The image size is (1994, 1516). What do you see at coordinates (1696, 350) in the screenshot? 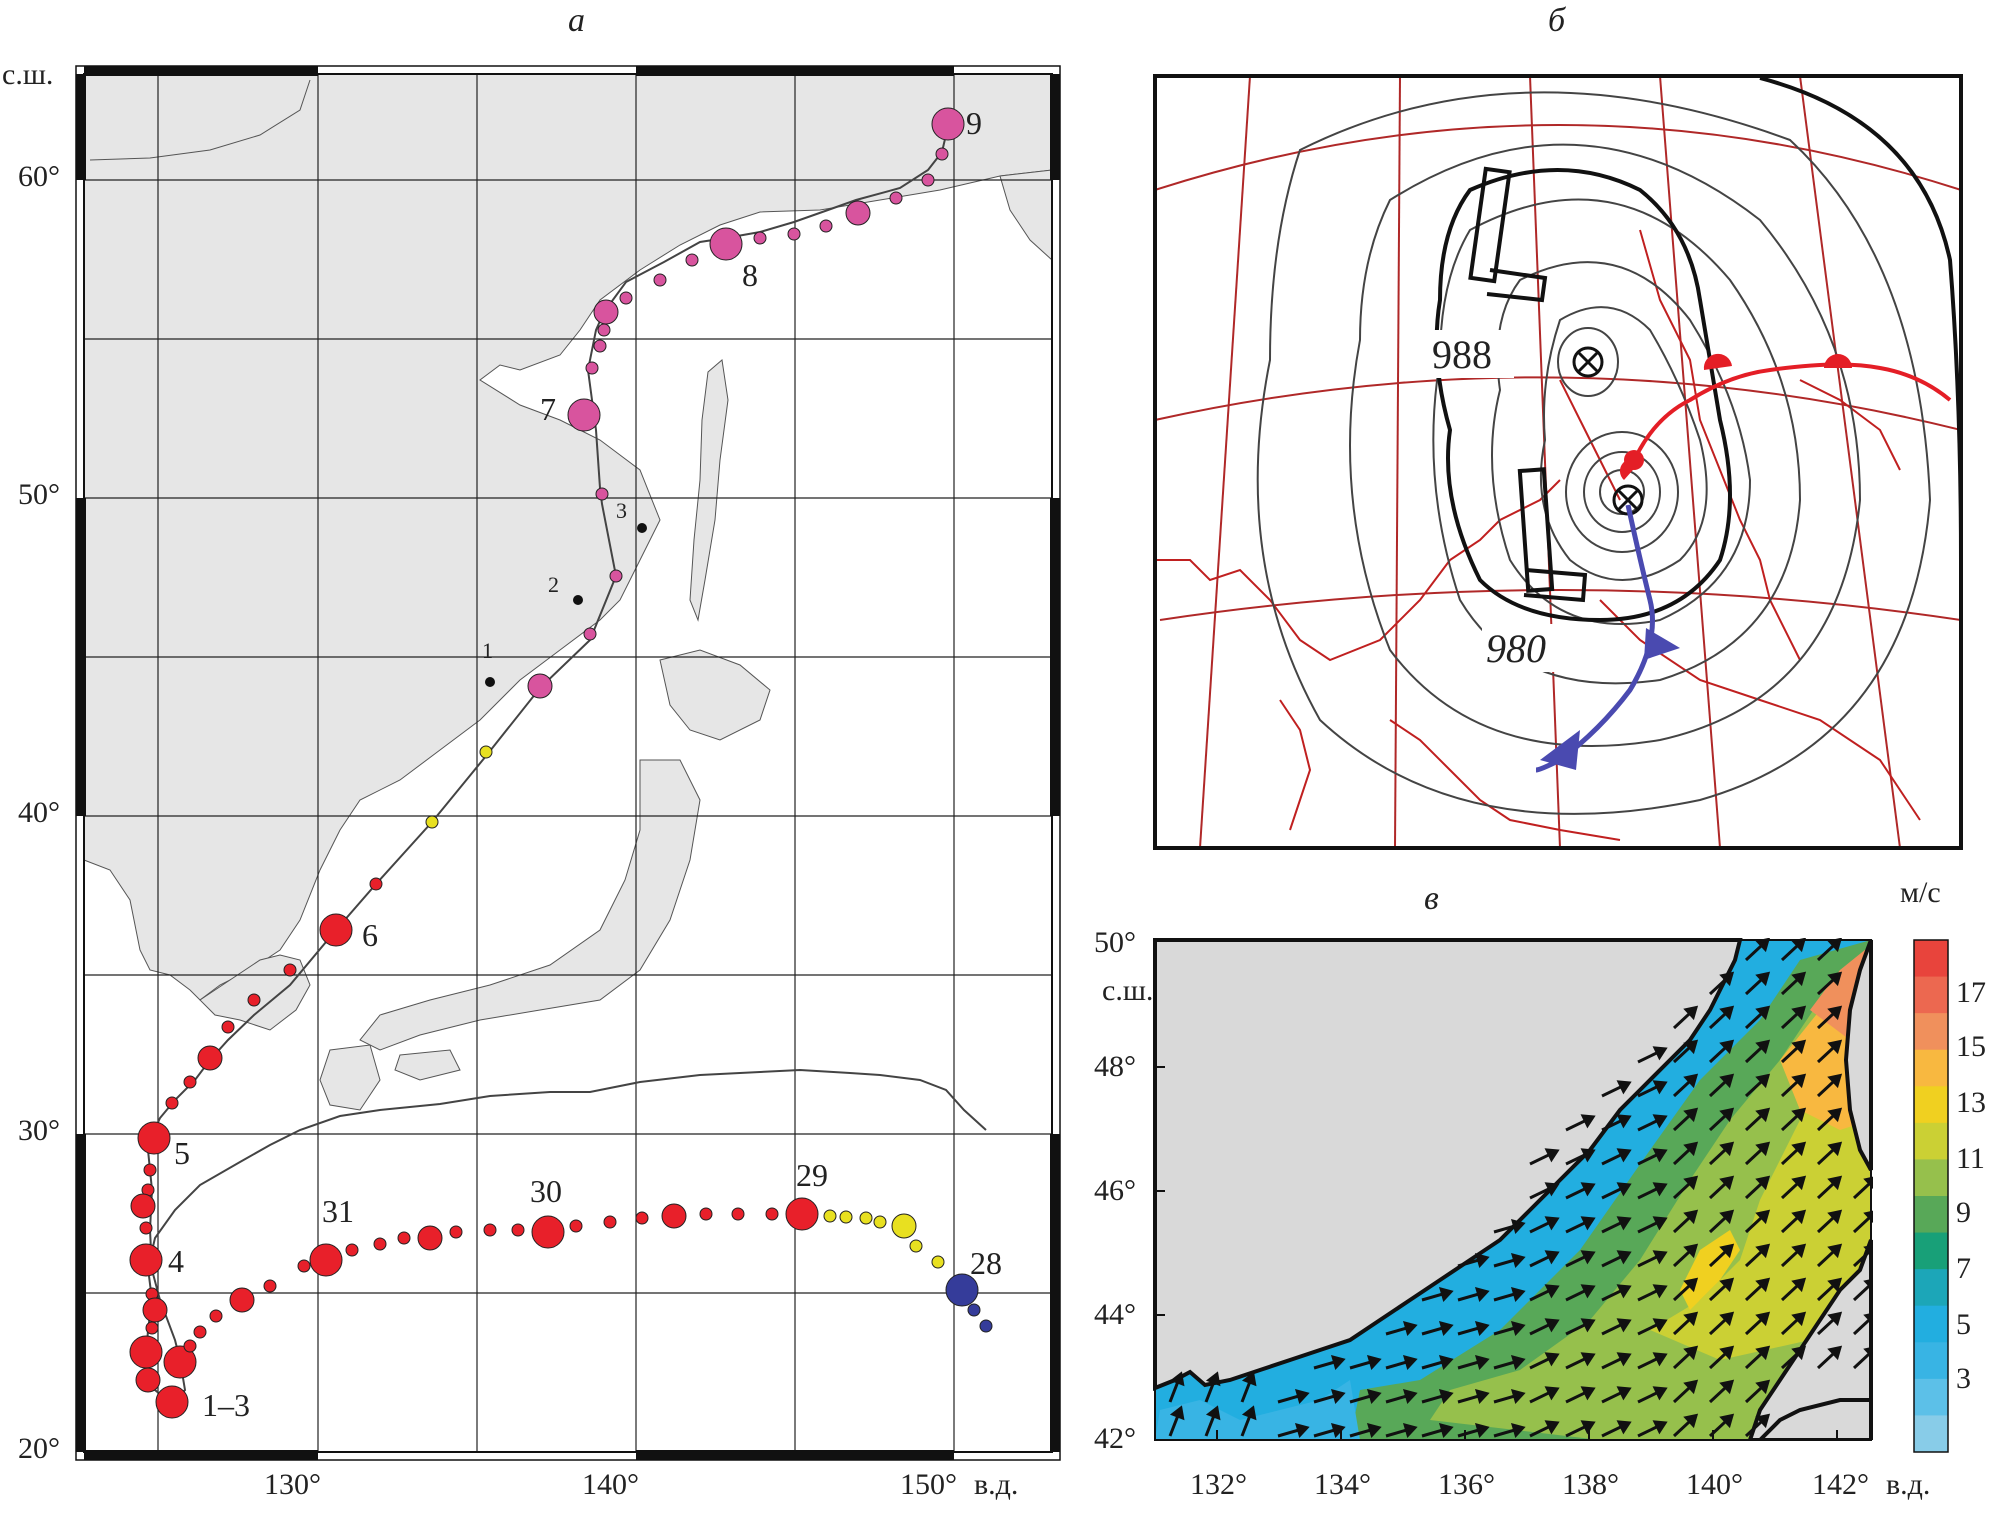
I see `panel-b-bold-isobars` at bounding box center [1696, 350].